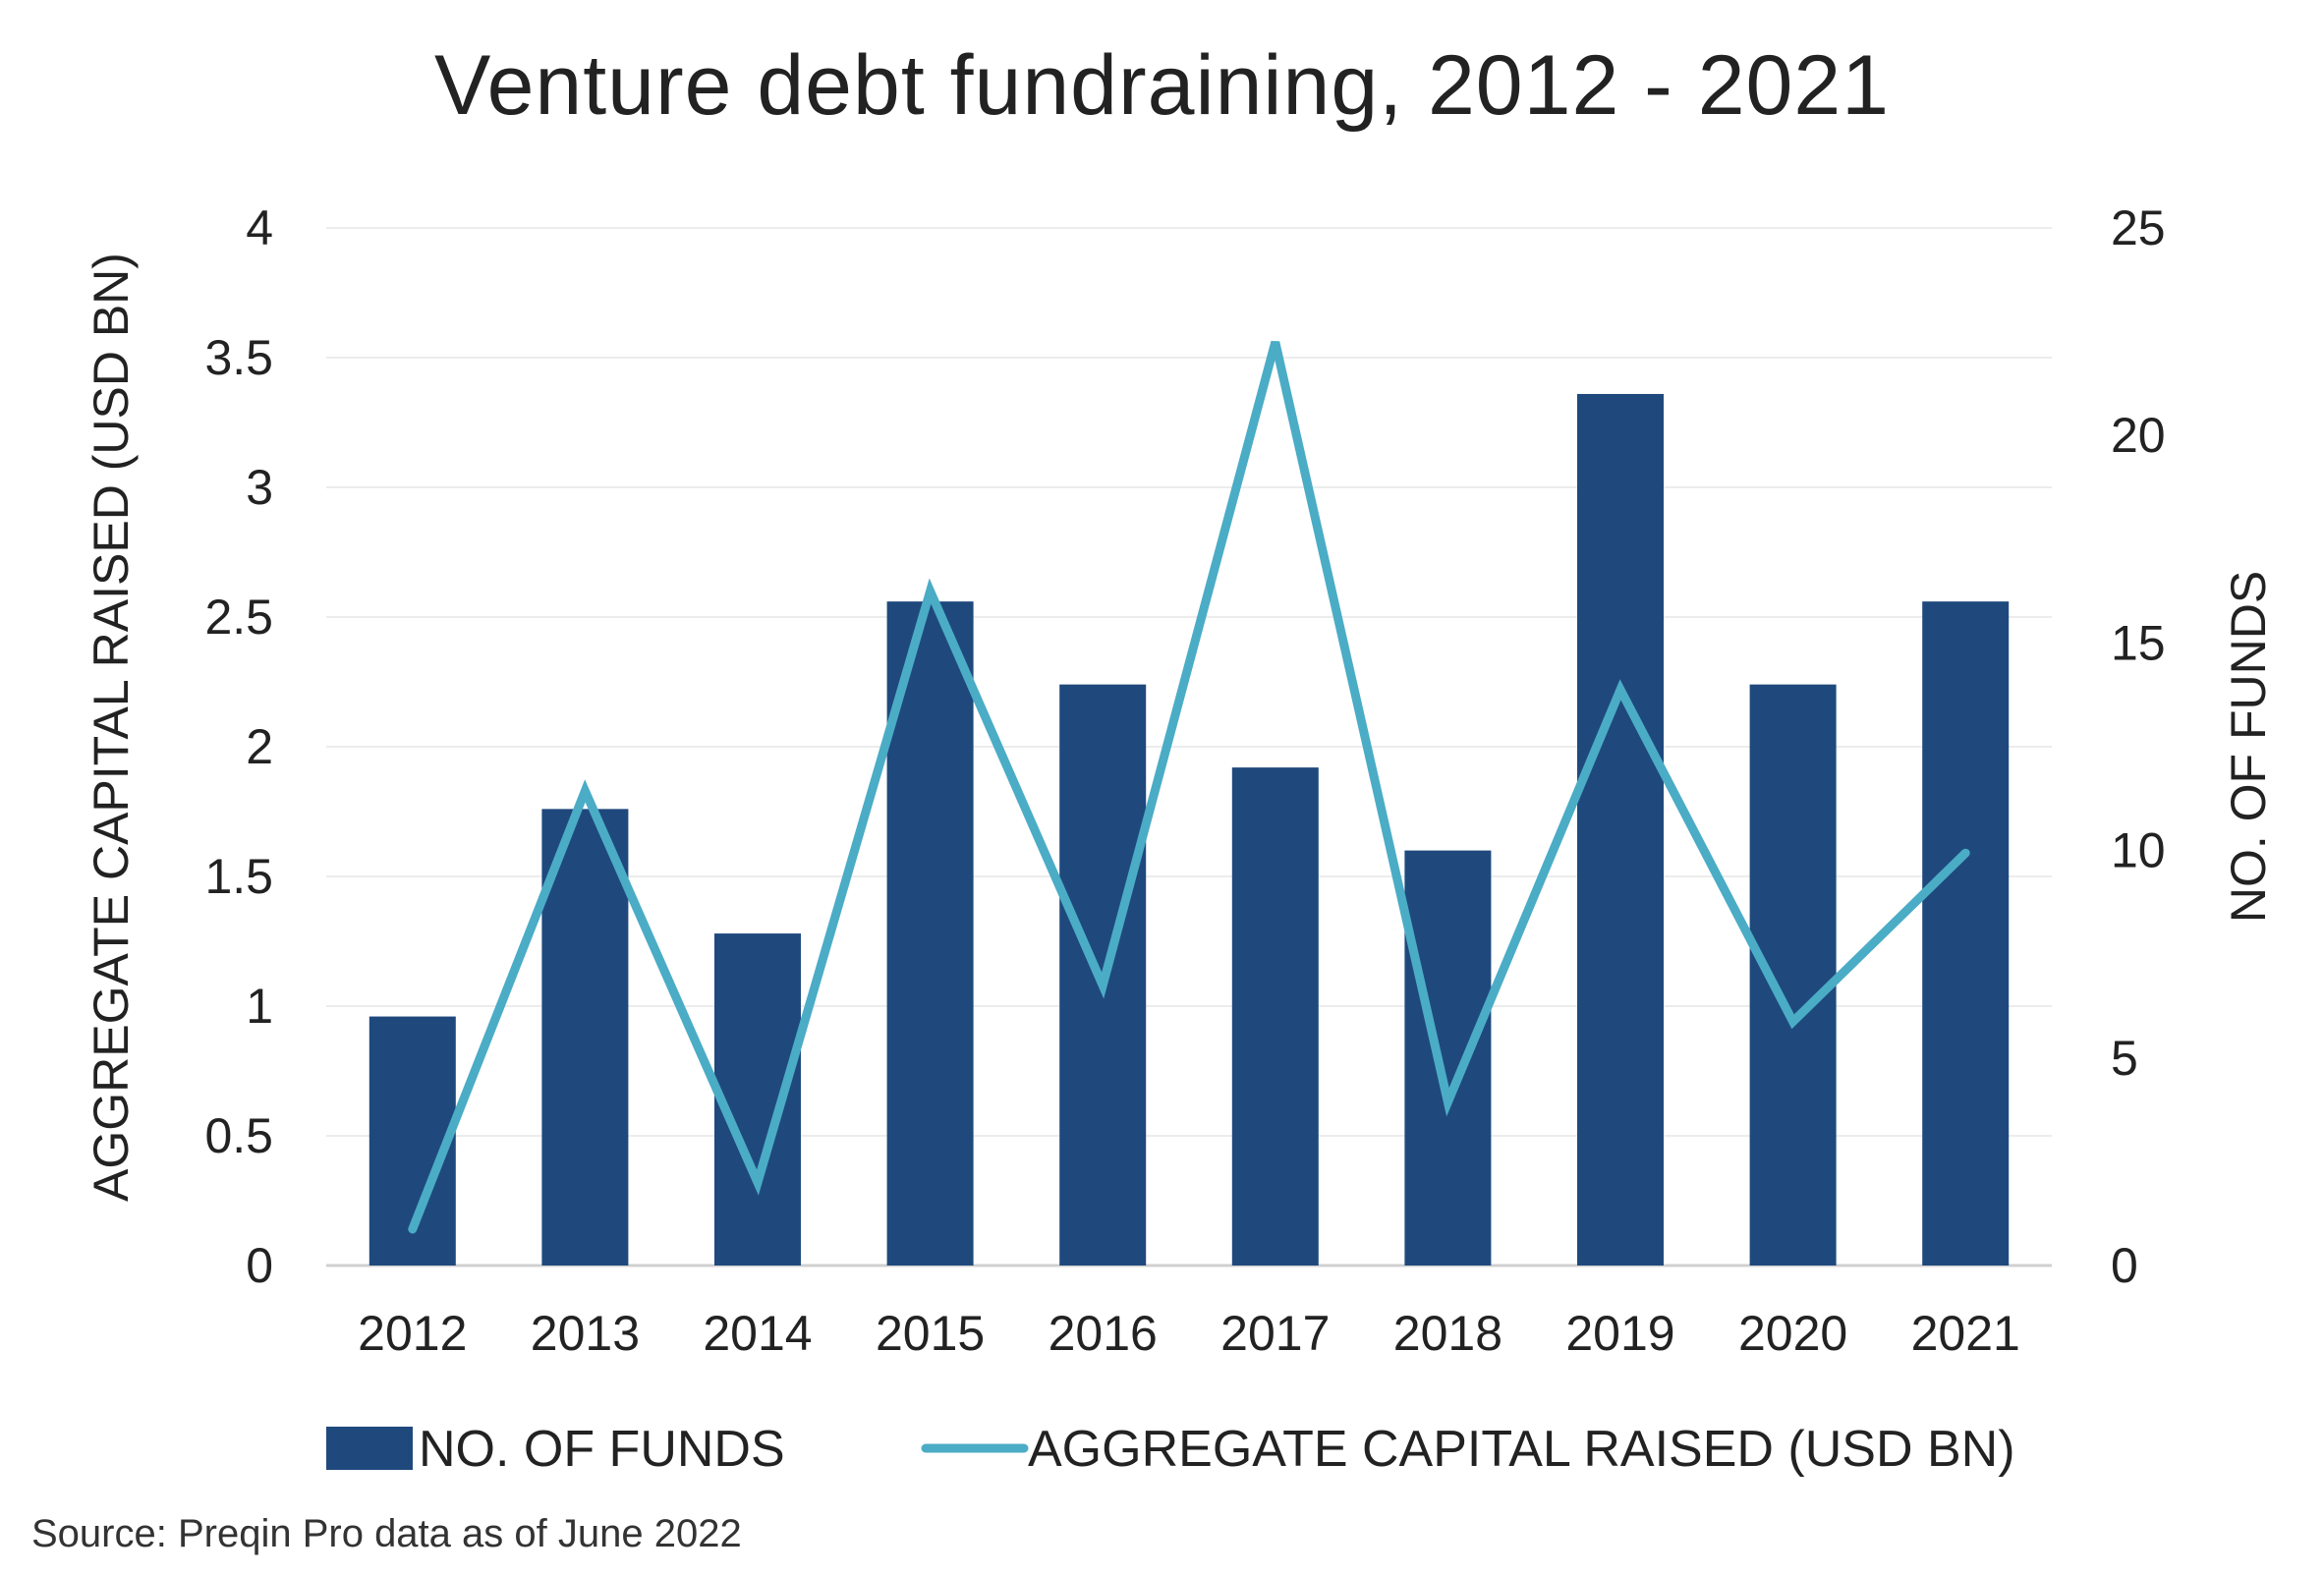 This screenshot has width=2324, height=1576. I want to click on left-tick-label: 3.5, so click(239, 357).